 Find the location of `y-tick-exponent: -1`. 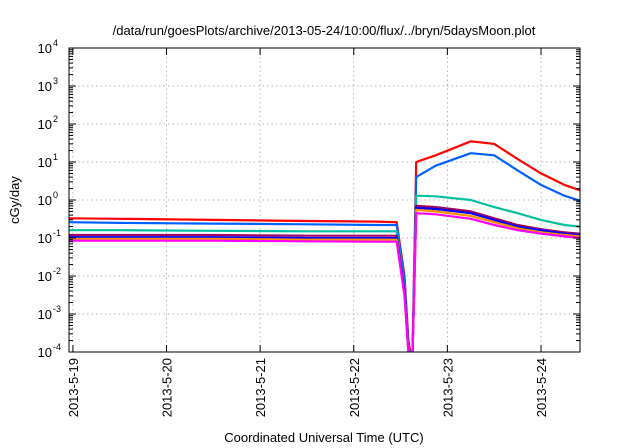

y-tick-exponent: -1 is located at coordinates (57, 233).